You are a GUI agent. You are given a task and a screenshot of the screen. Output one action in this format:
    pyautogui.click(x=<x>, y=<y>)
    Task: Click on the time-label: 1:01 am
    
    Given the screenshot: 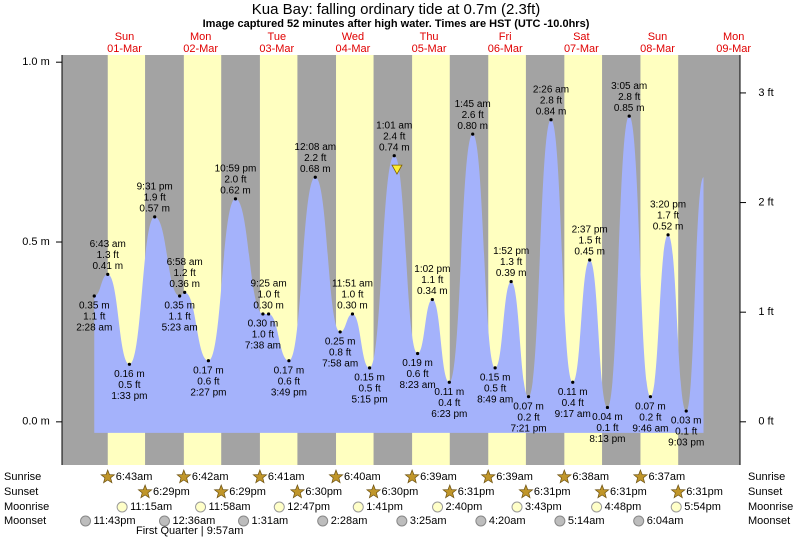 What is the action you would take?
    pyautogui.click(x=394, y=125)
    